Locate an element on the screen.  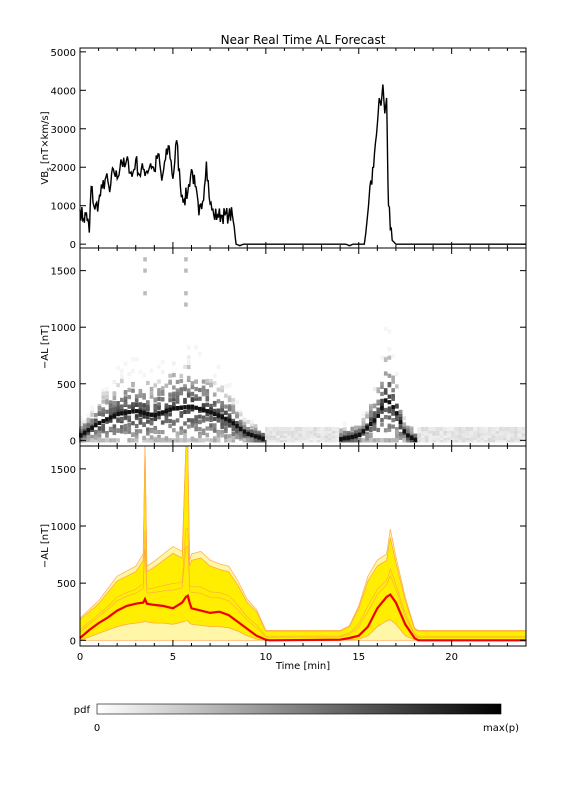
y-tick-label: 500 is located at coordinates (66, 385).